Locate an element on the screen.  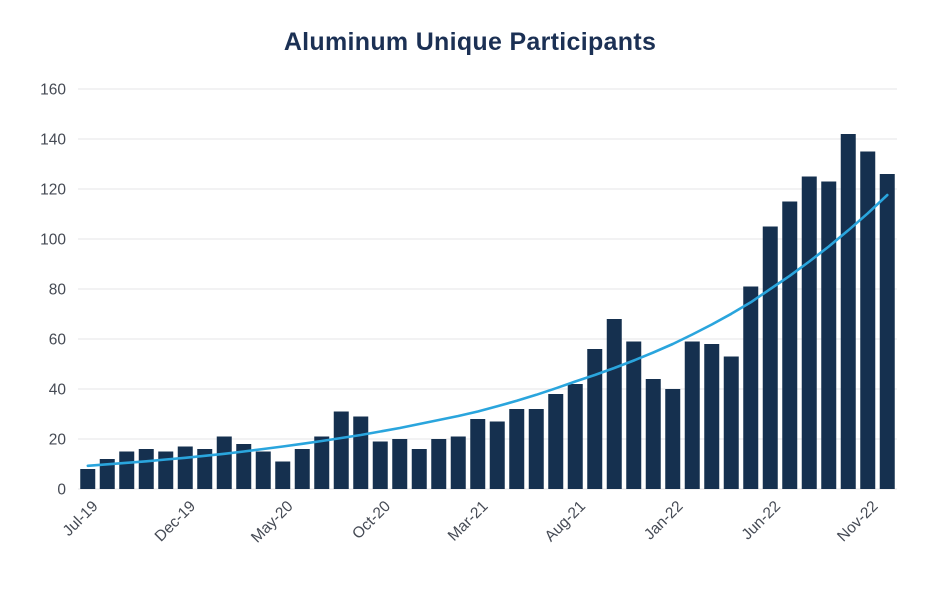
chart-title: Aluminum Unique Participants is located at coordinates (470, 42).